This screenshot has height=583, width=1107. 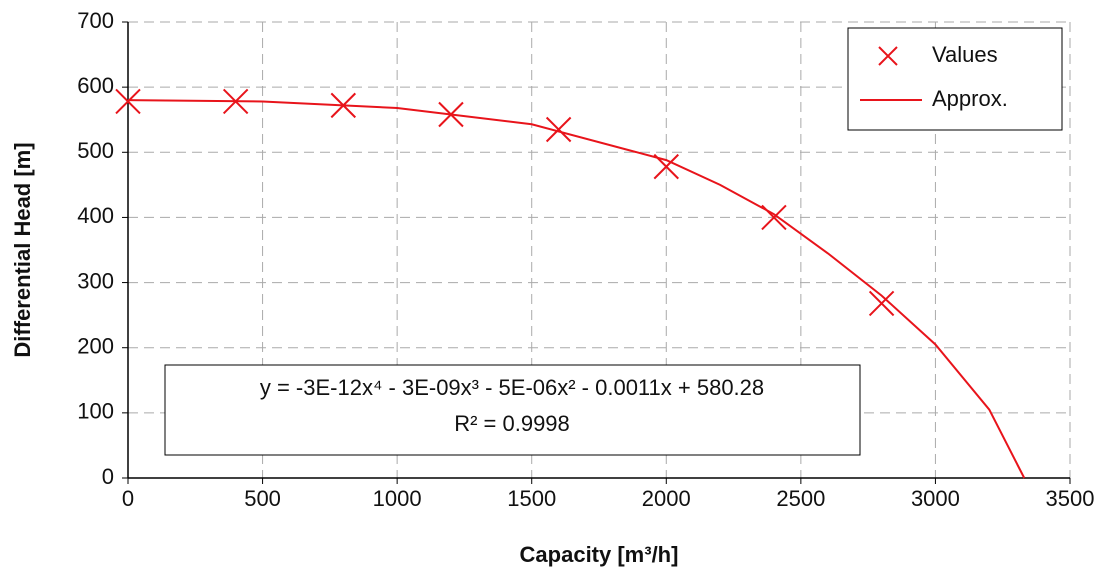 I want to click on y-axis-label: Differential Head [m], so click(x=22, y=249).